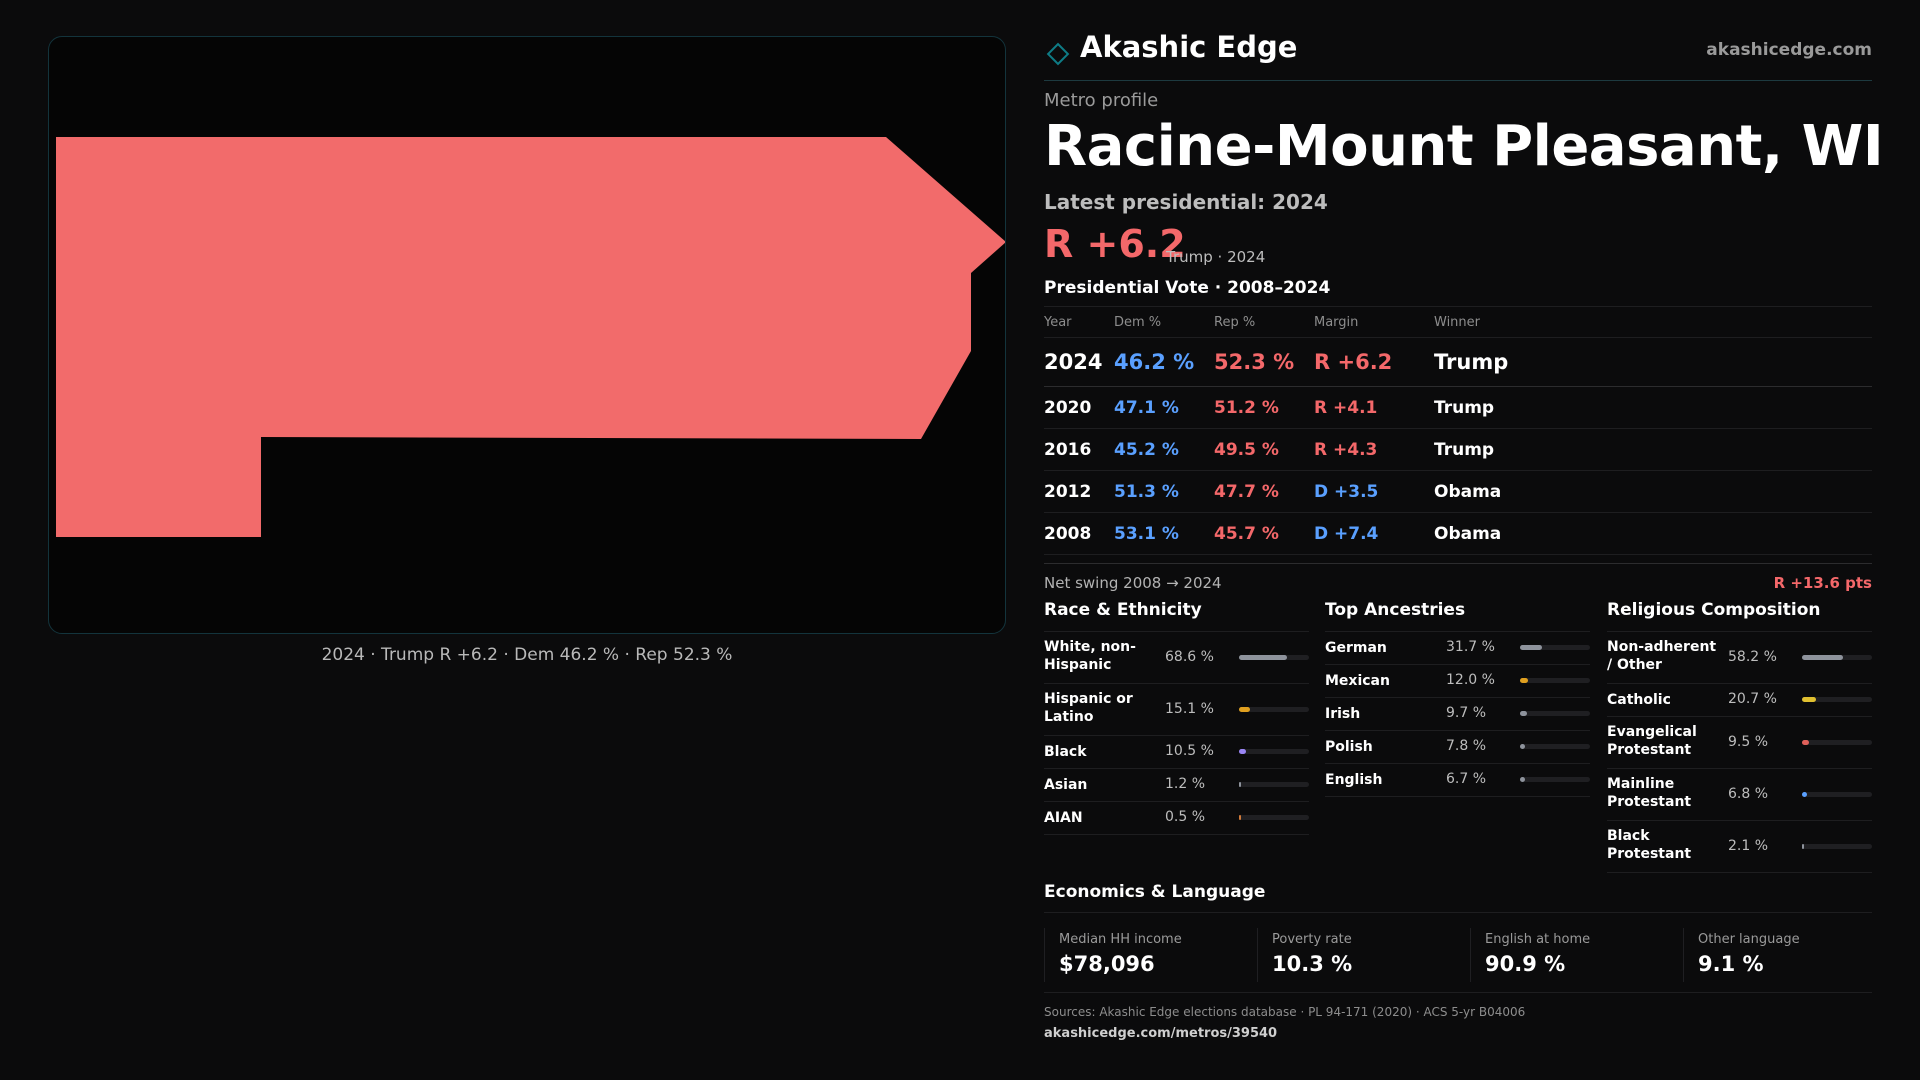 The image size is (1920, 1080). Describe the element at coordinates (1458, 54) in the screenshot. I see `header: Akashic Edge akashicedge.com` at that location.